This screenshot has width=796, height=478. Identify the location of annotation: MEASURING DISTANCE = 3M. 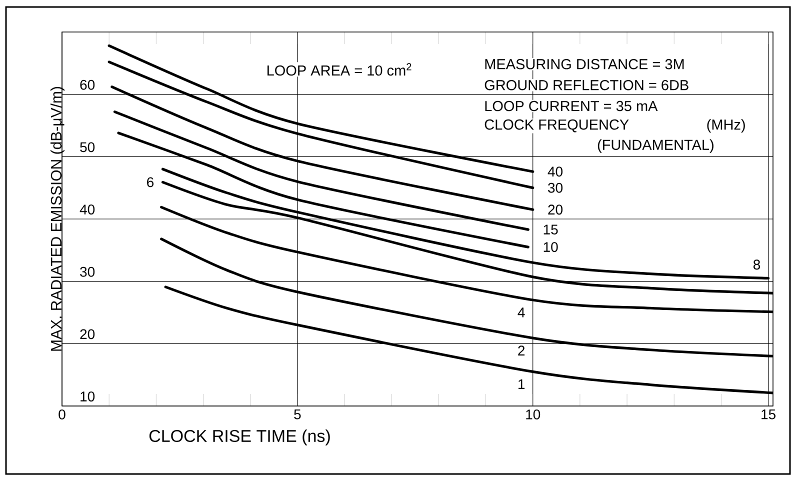
(584, 64).